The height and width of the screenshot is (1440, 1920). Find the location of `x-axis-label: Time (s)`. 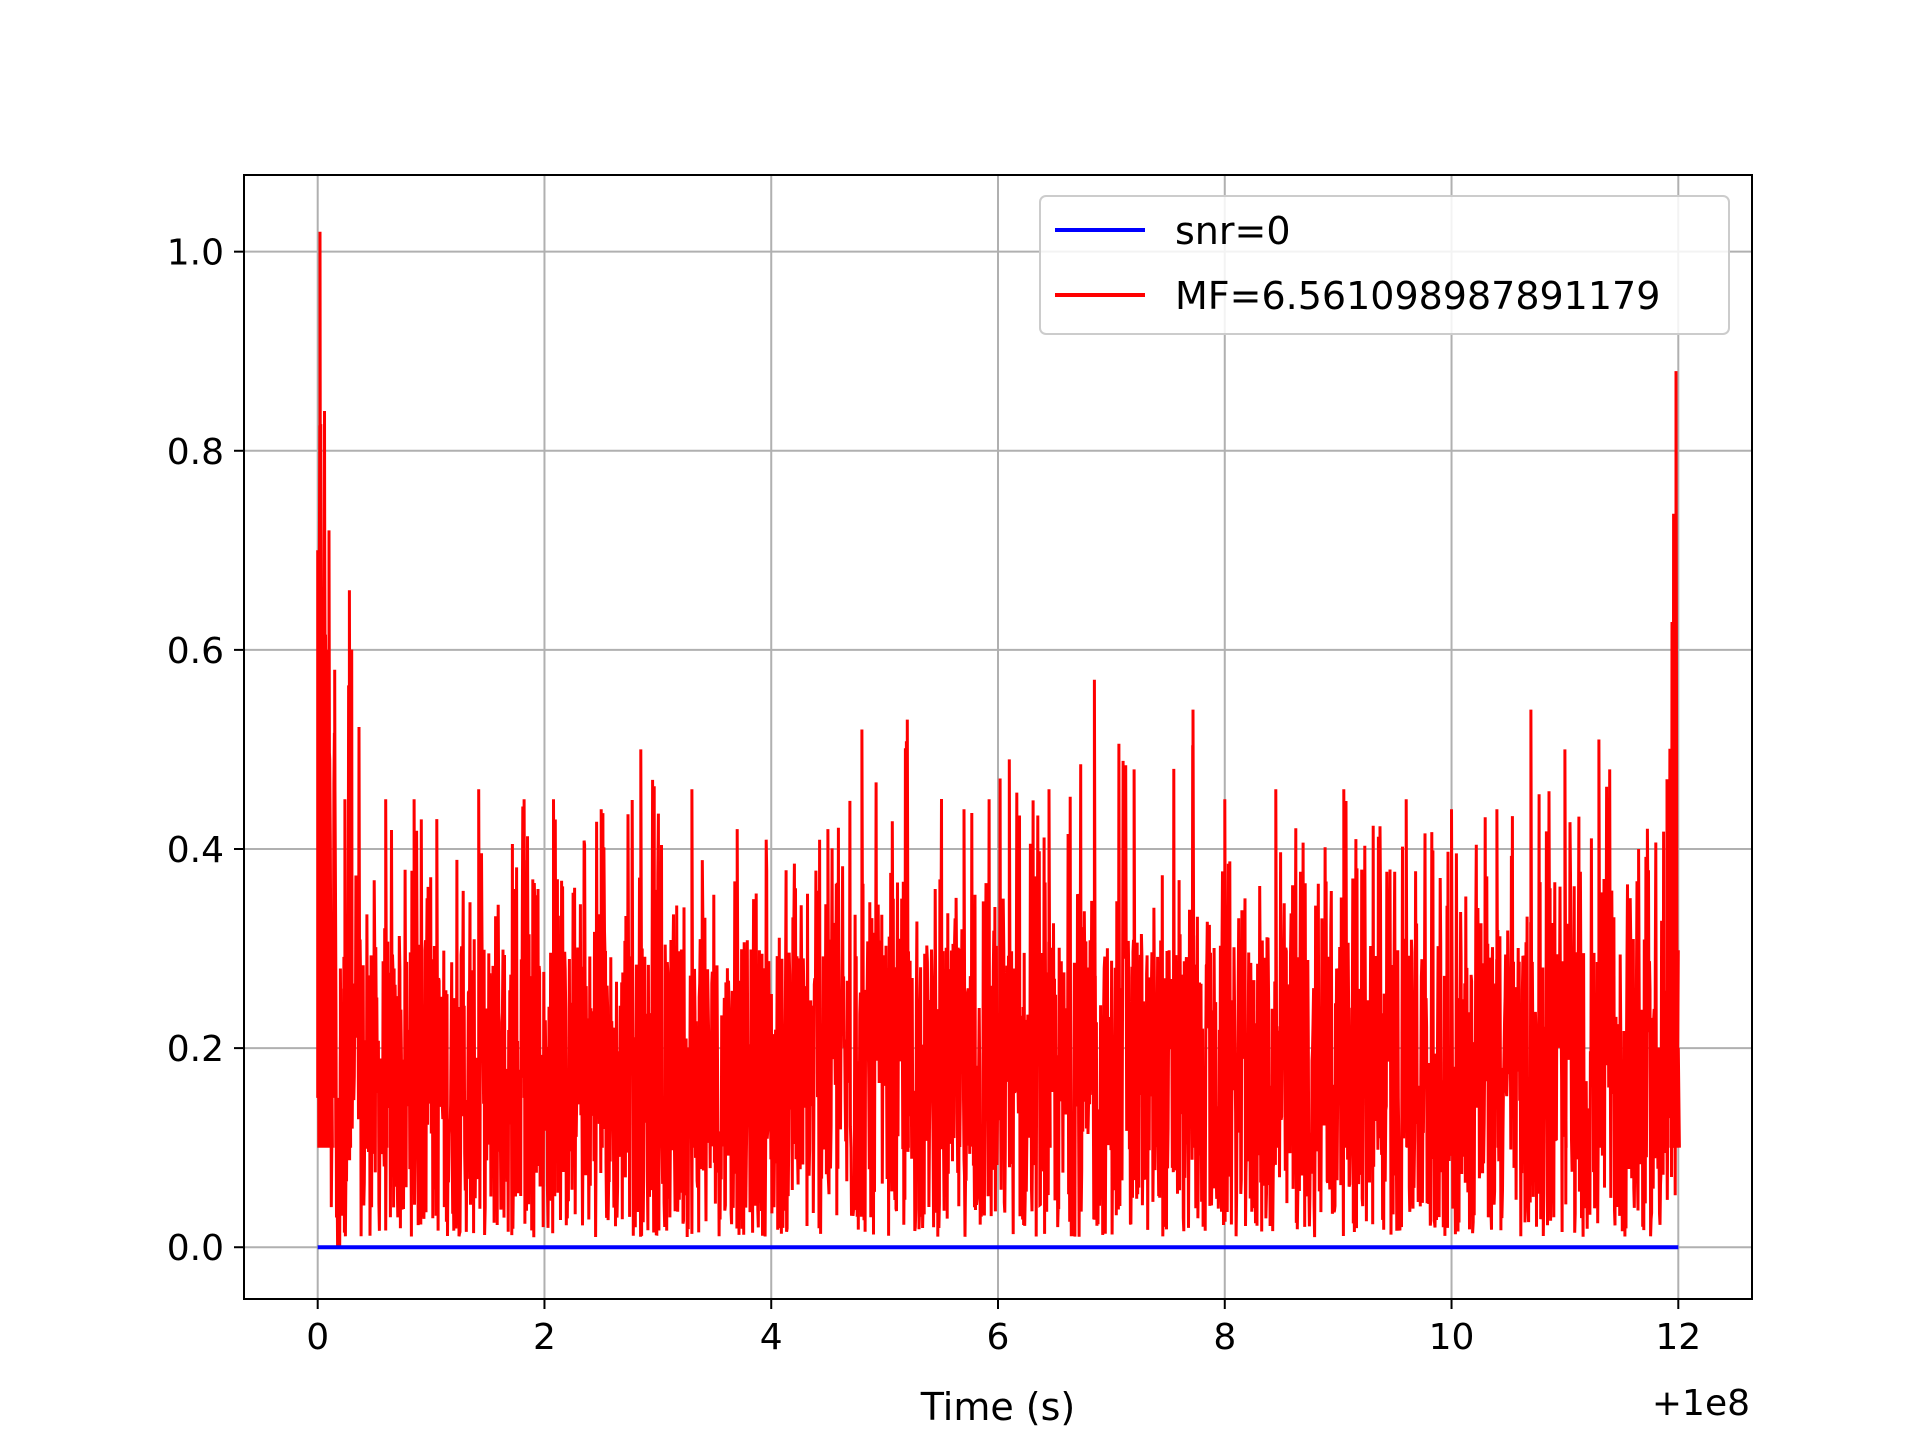

x-axis-label: Time (s) is located at coordinates (998, 1407).